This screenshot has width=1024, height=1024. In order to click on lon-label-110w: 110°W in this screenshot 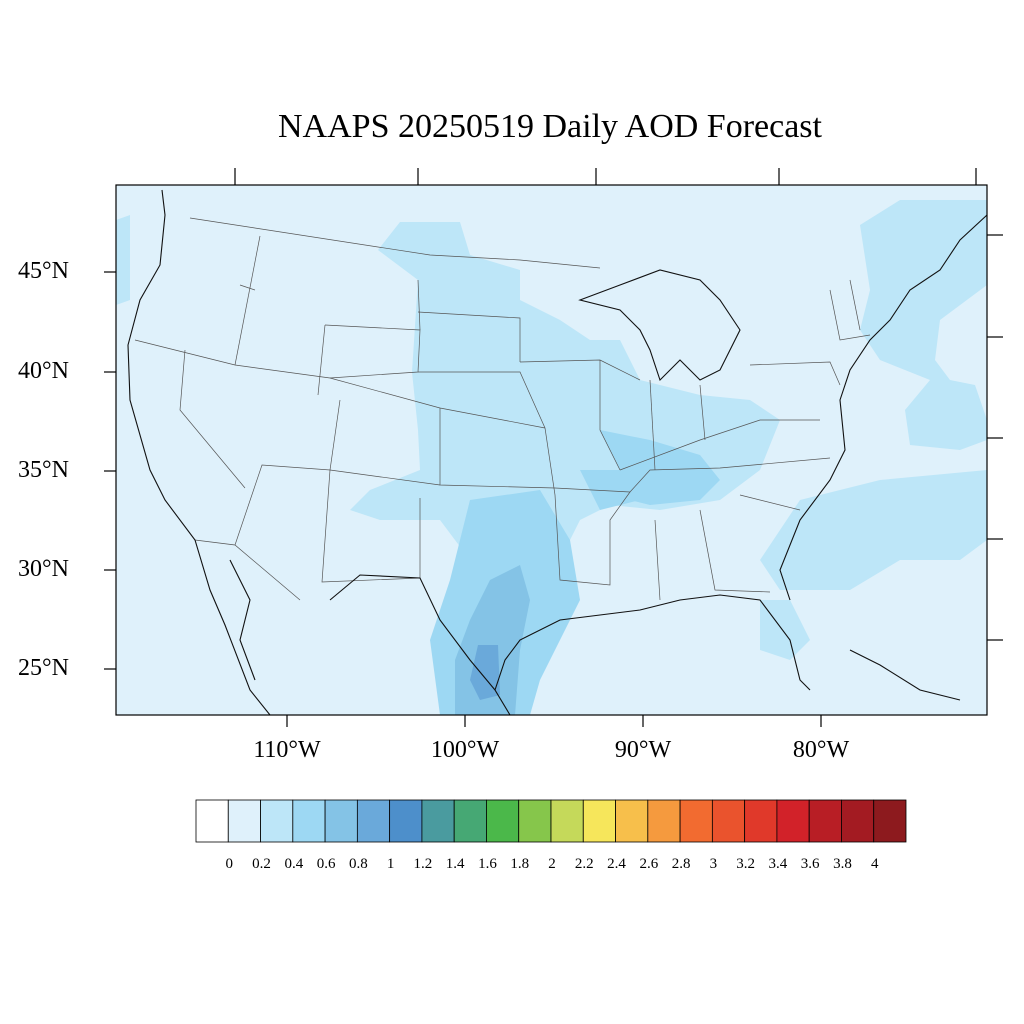, I will do `click(287, 750)`.